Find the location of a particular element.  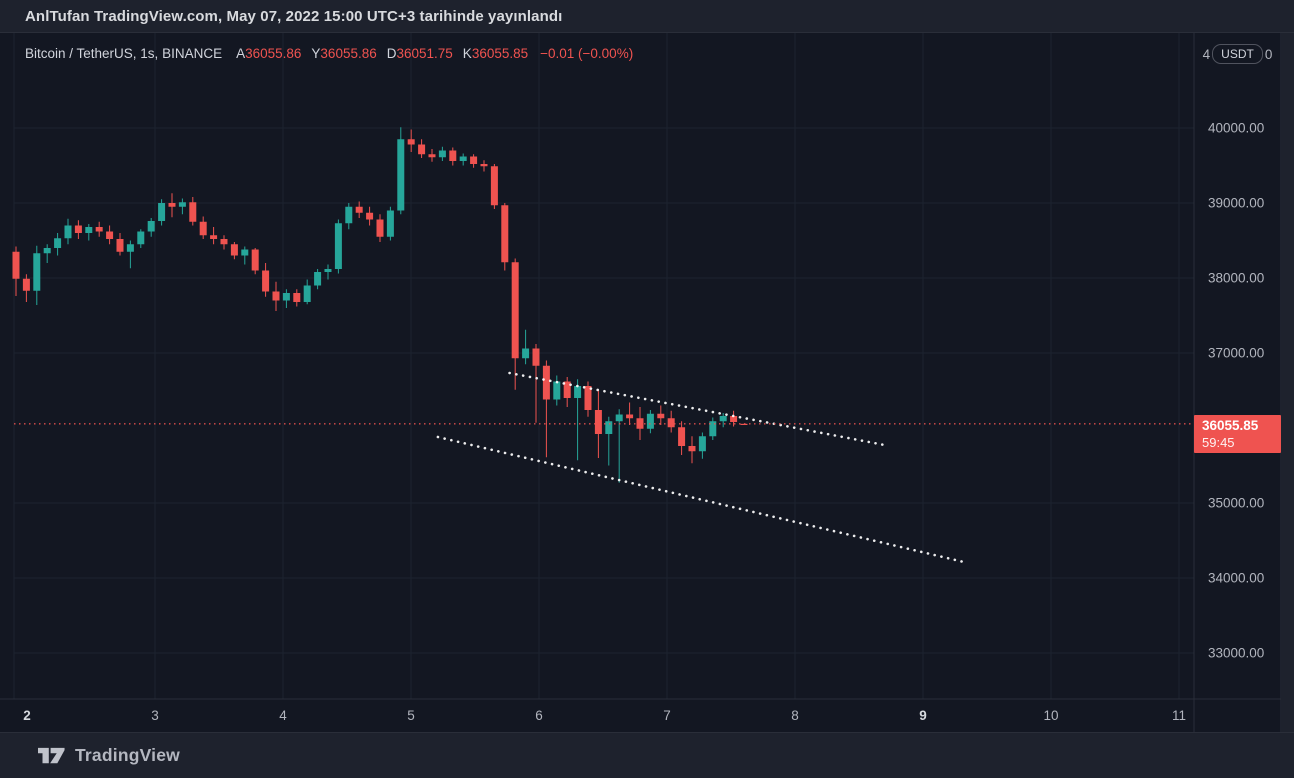

price-tick-label: 35000.00 is located at coordinates (1236, 503).